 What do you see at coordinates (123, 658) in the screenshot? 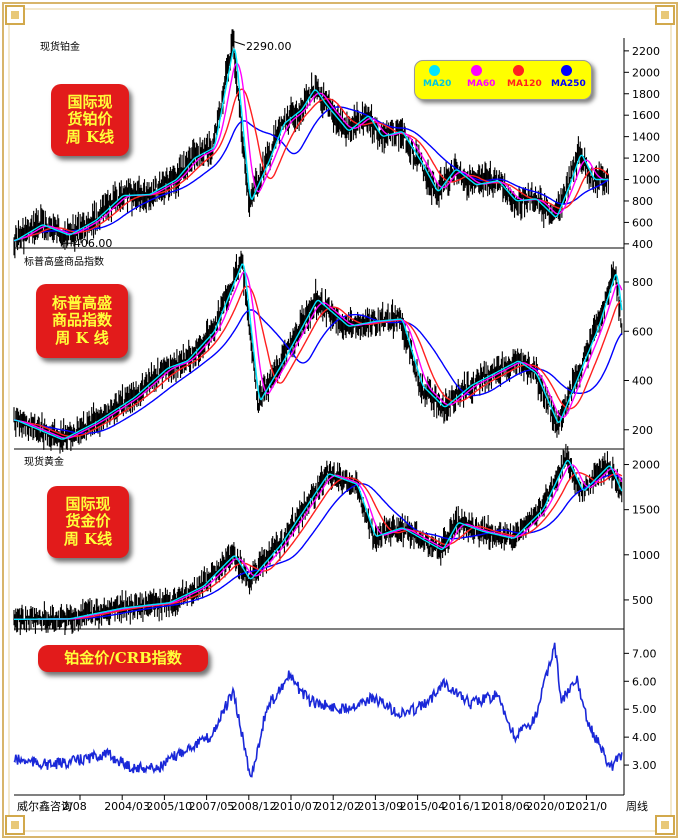
I see `ratio-badge: 铂金价/CRB指数` at bounding box center [123, 658].